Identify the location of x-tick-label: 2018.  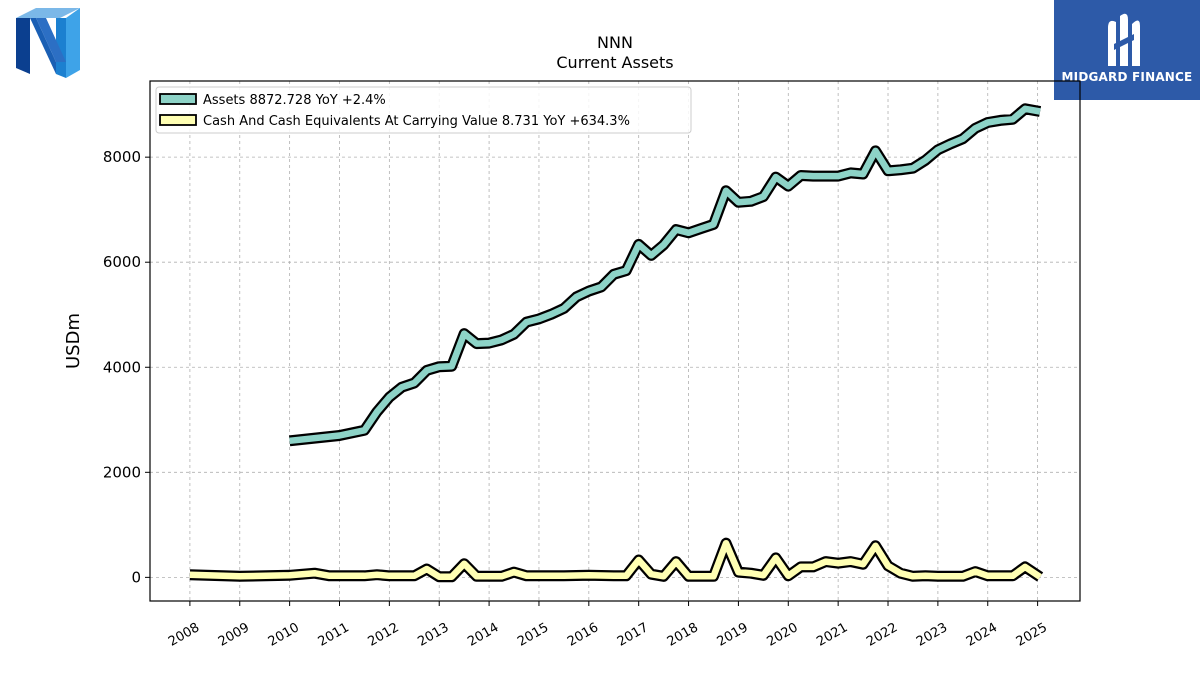
(683, 635).